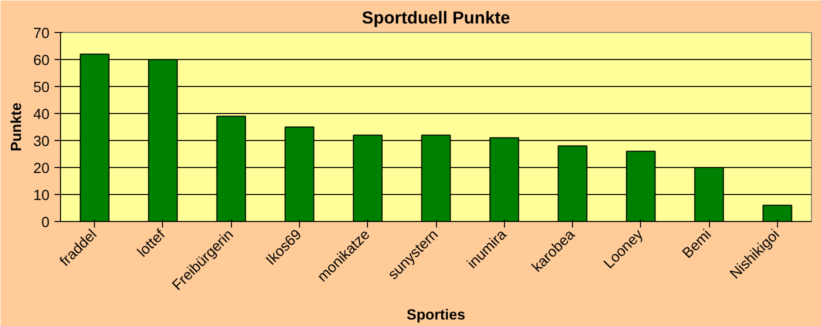  What do you see at coordinates (41, 196) in the screenshot?
I see `y-tick-label: 10` at bounding box center [41, 196].